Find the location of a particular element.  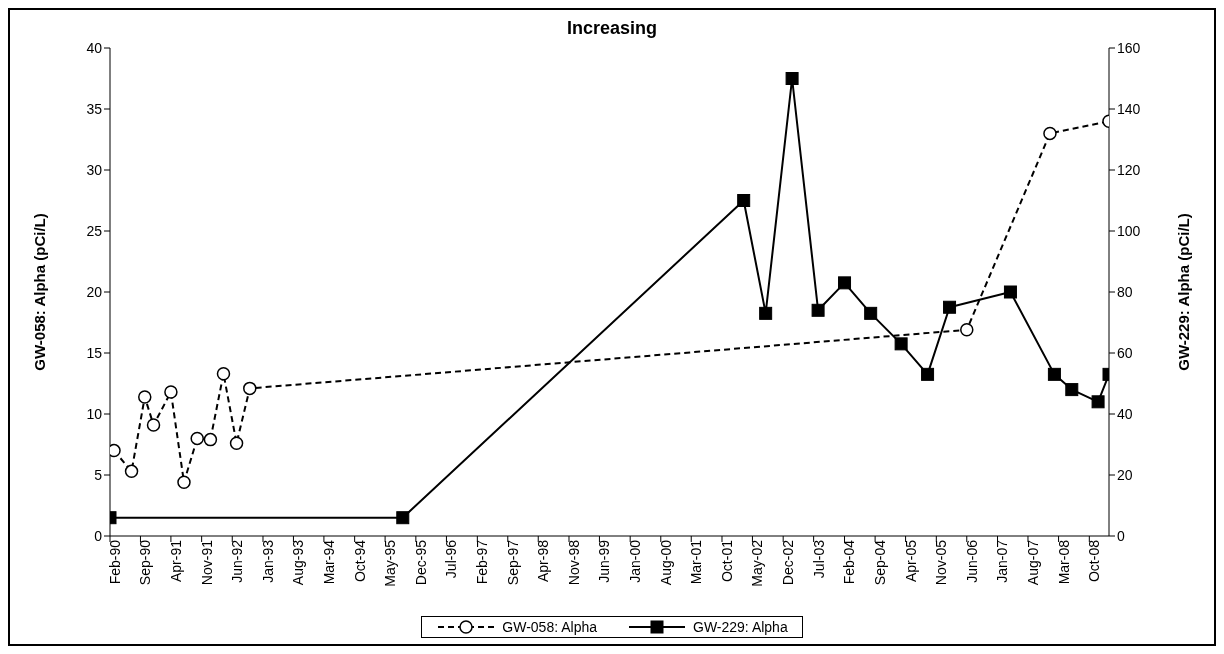

x-tick-label: Sep-90 is located at coordinates (145, 562).